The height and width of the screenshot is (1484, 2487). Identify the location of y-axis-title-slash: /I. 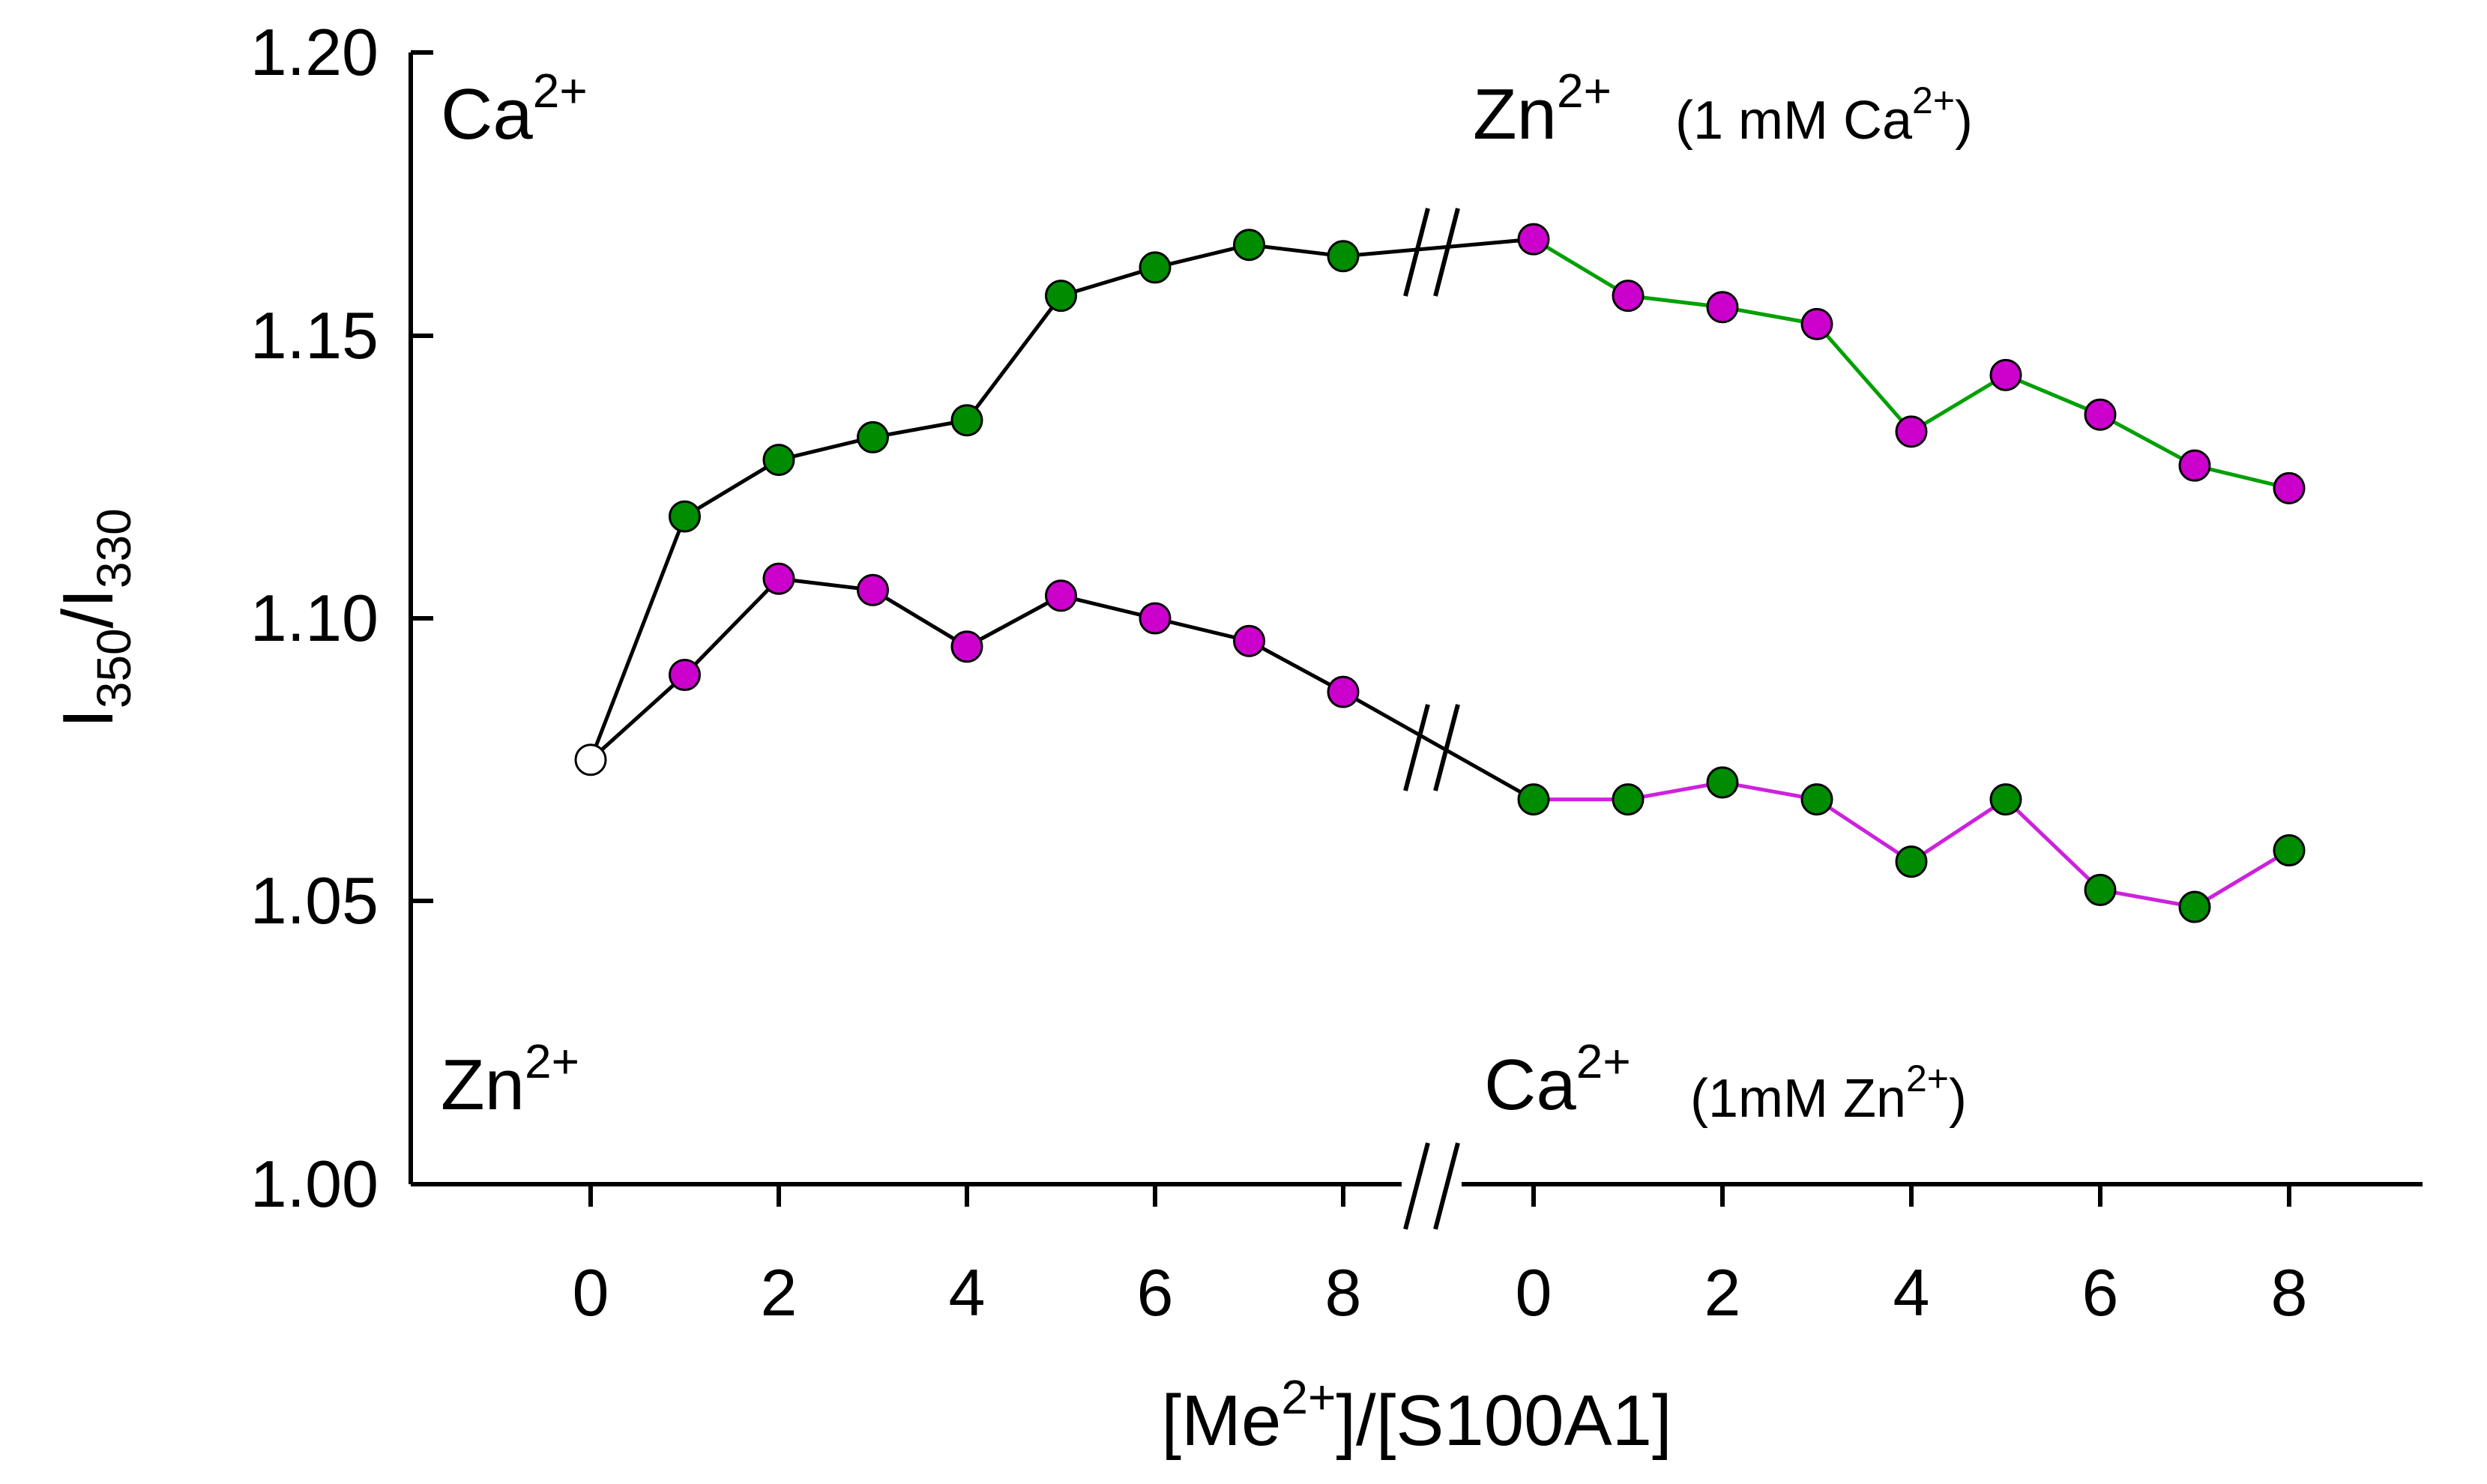
(88, 608).